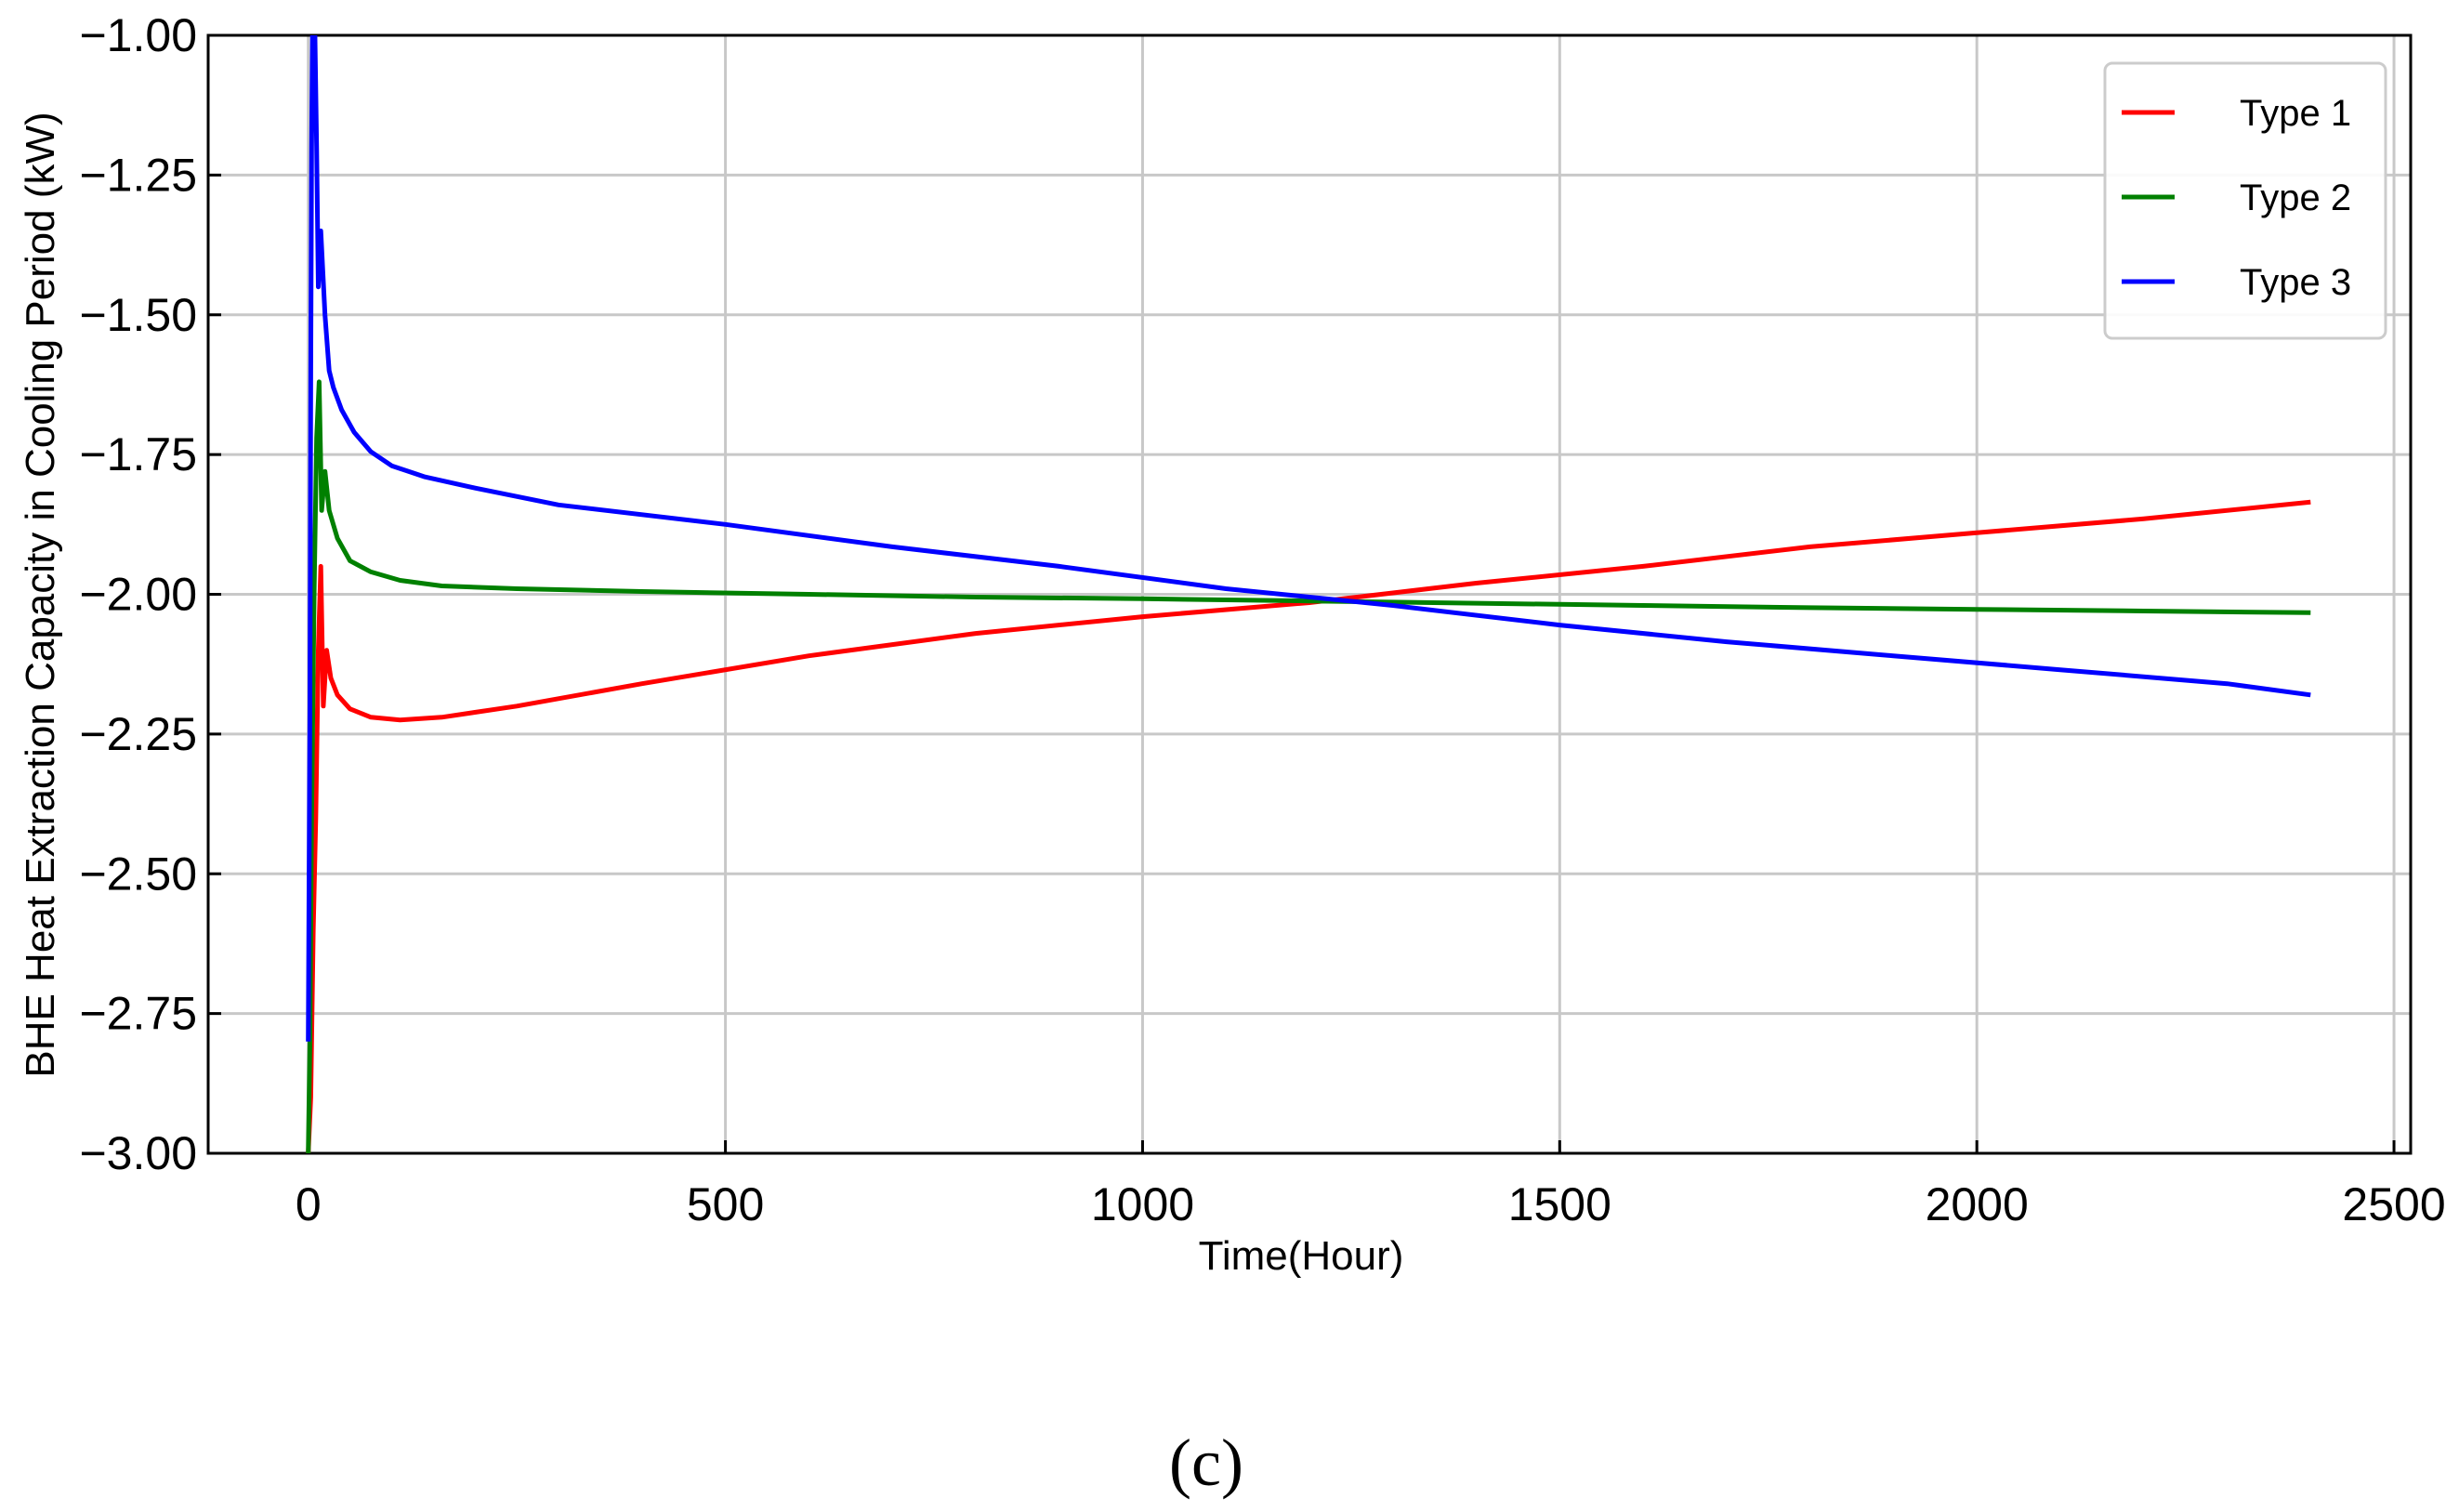 Image resolution: width=2459 pixels, height=1512 pixels. What do you see at coordinates (138, 315) in the screenshot?
I see `y-tick-label: −1.50` at bounding box center [138, 315].